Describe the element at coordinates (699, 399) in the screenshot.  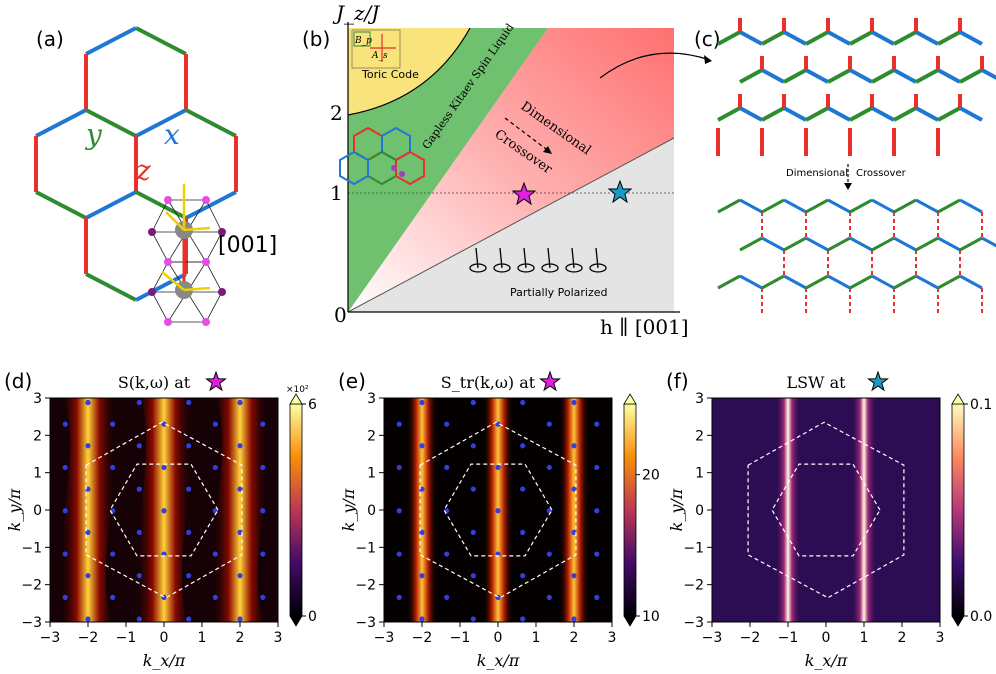
I see `y-tick-label: 3` at that location.